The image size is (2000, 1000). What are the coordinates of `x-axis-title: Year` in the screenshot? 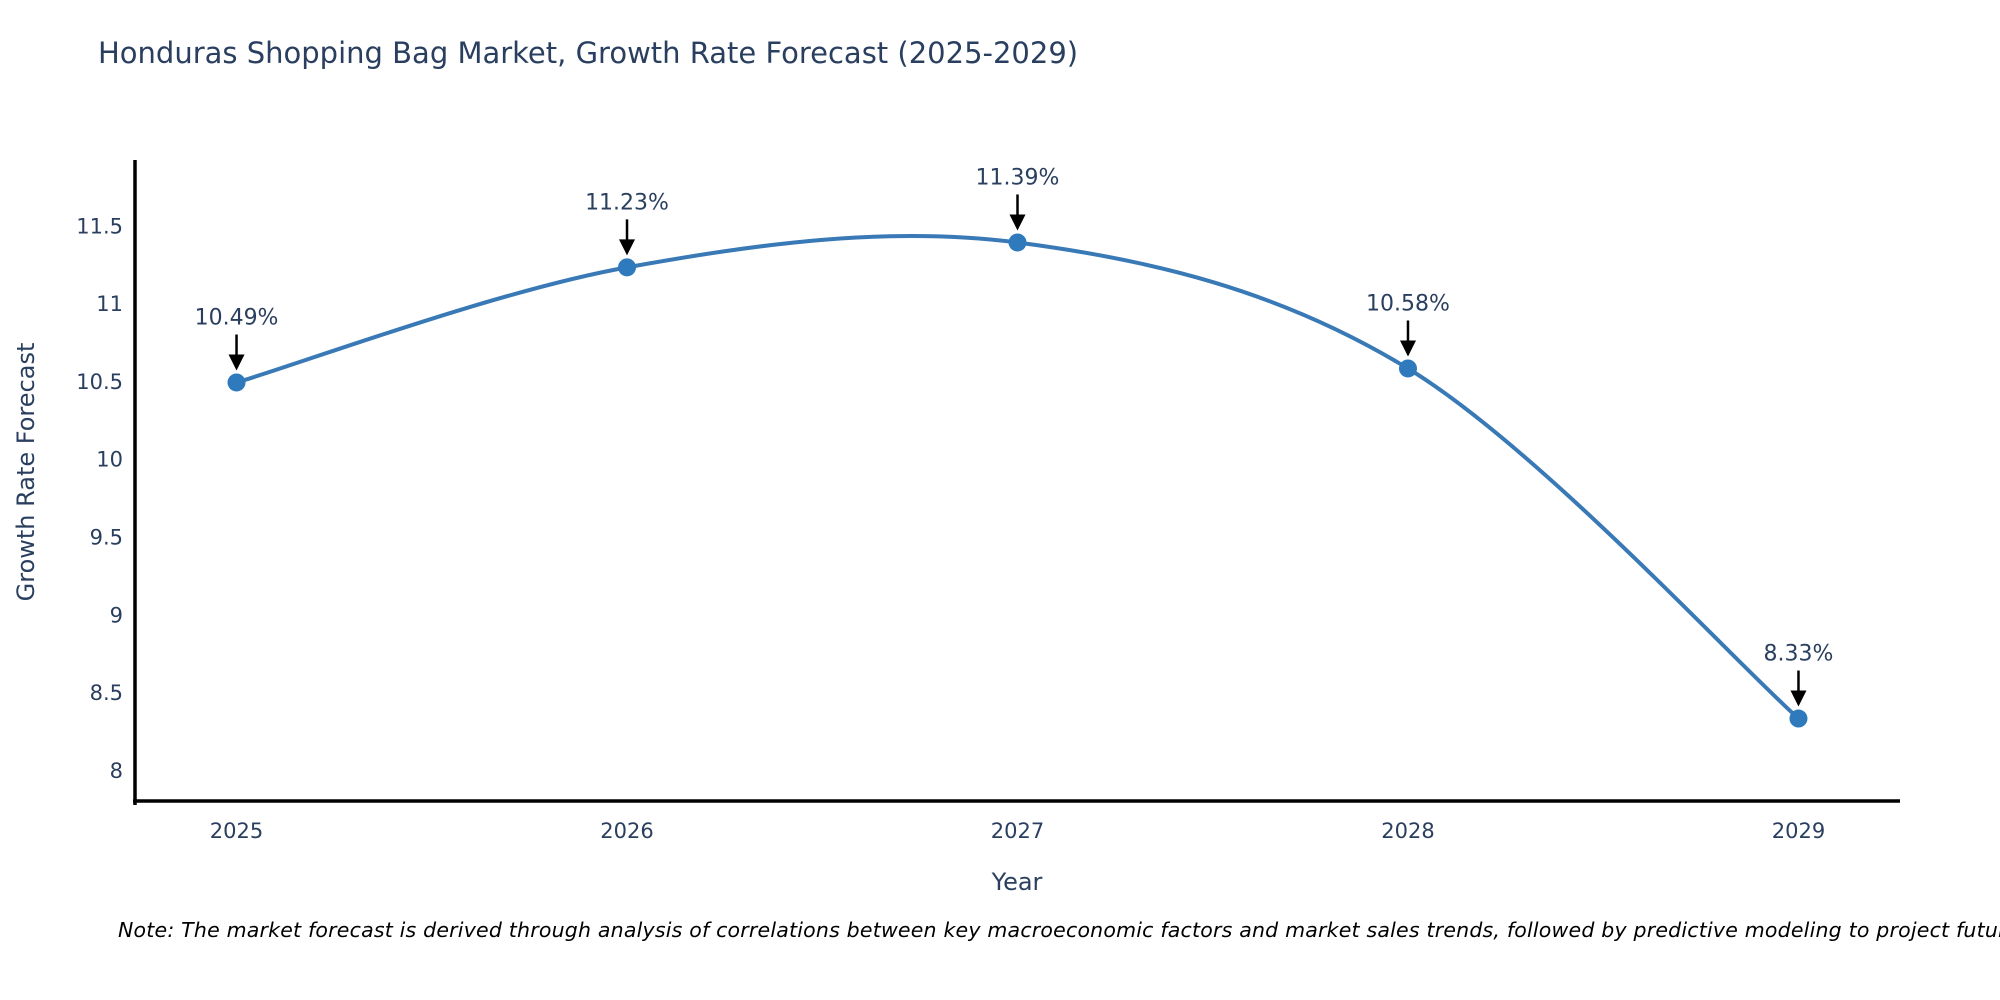 It's located at (1017, 882).